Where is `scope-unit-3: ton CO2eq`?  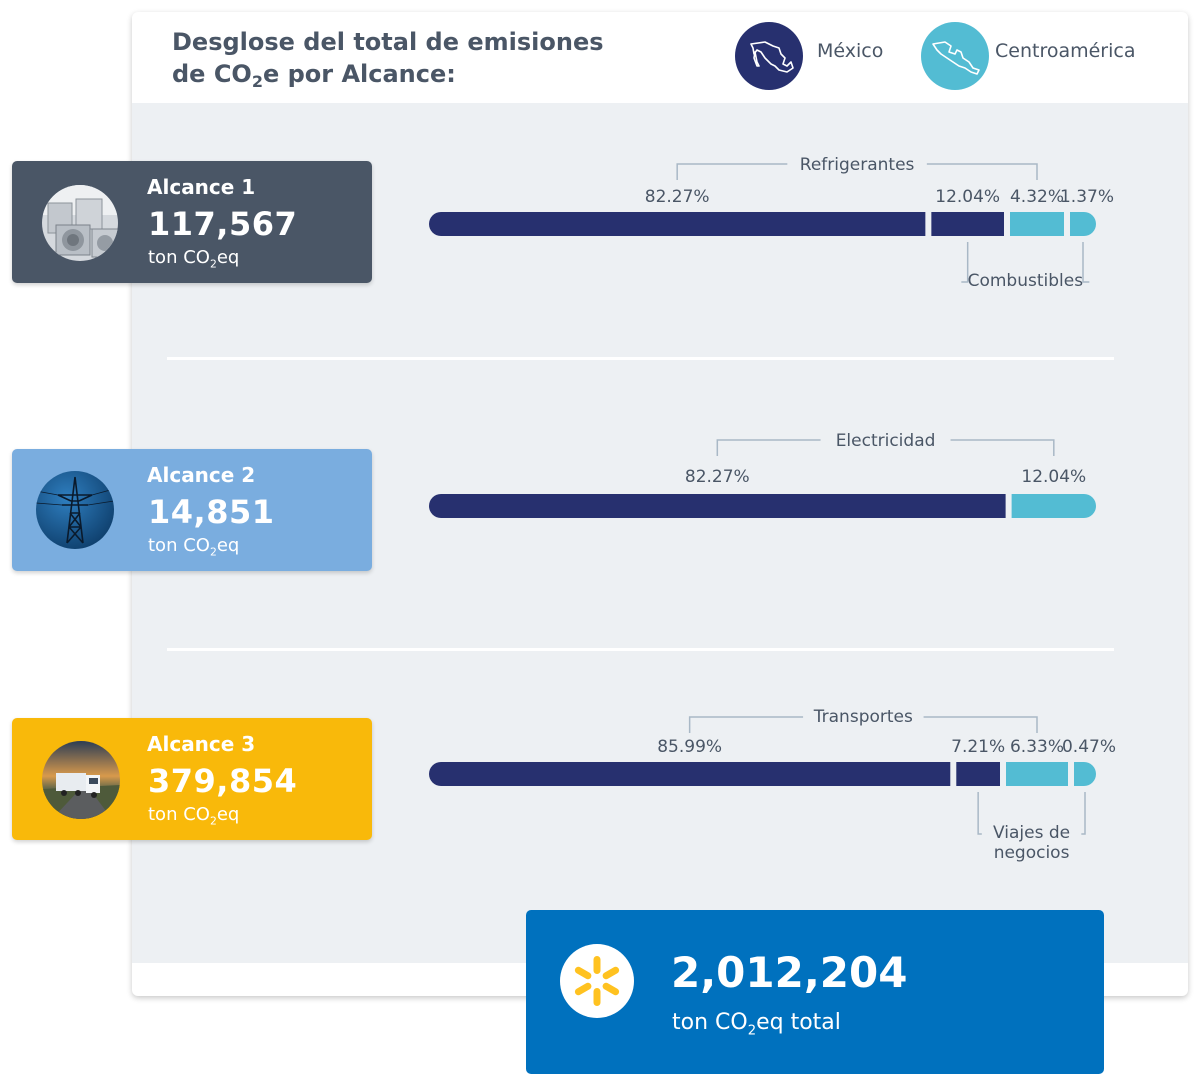 scope-unit-3: ton CO2eq is located at coordinates (193, 816).